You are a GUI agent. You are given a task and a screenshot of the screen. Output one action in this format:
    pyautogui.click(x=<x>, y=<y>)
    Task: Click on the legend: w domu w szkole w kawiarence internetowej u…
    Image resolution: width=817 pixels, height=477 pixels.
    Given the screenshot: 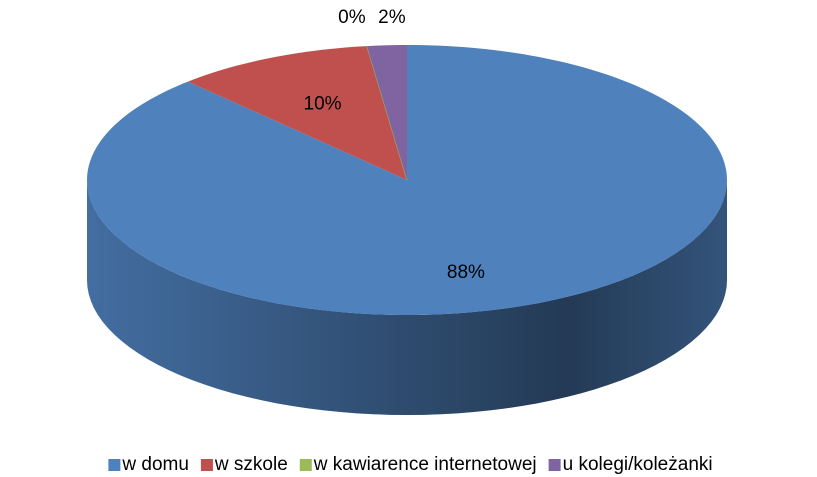 What is the action you would take?
    pyautogui.click(x=410, y=464)
    